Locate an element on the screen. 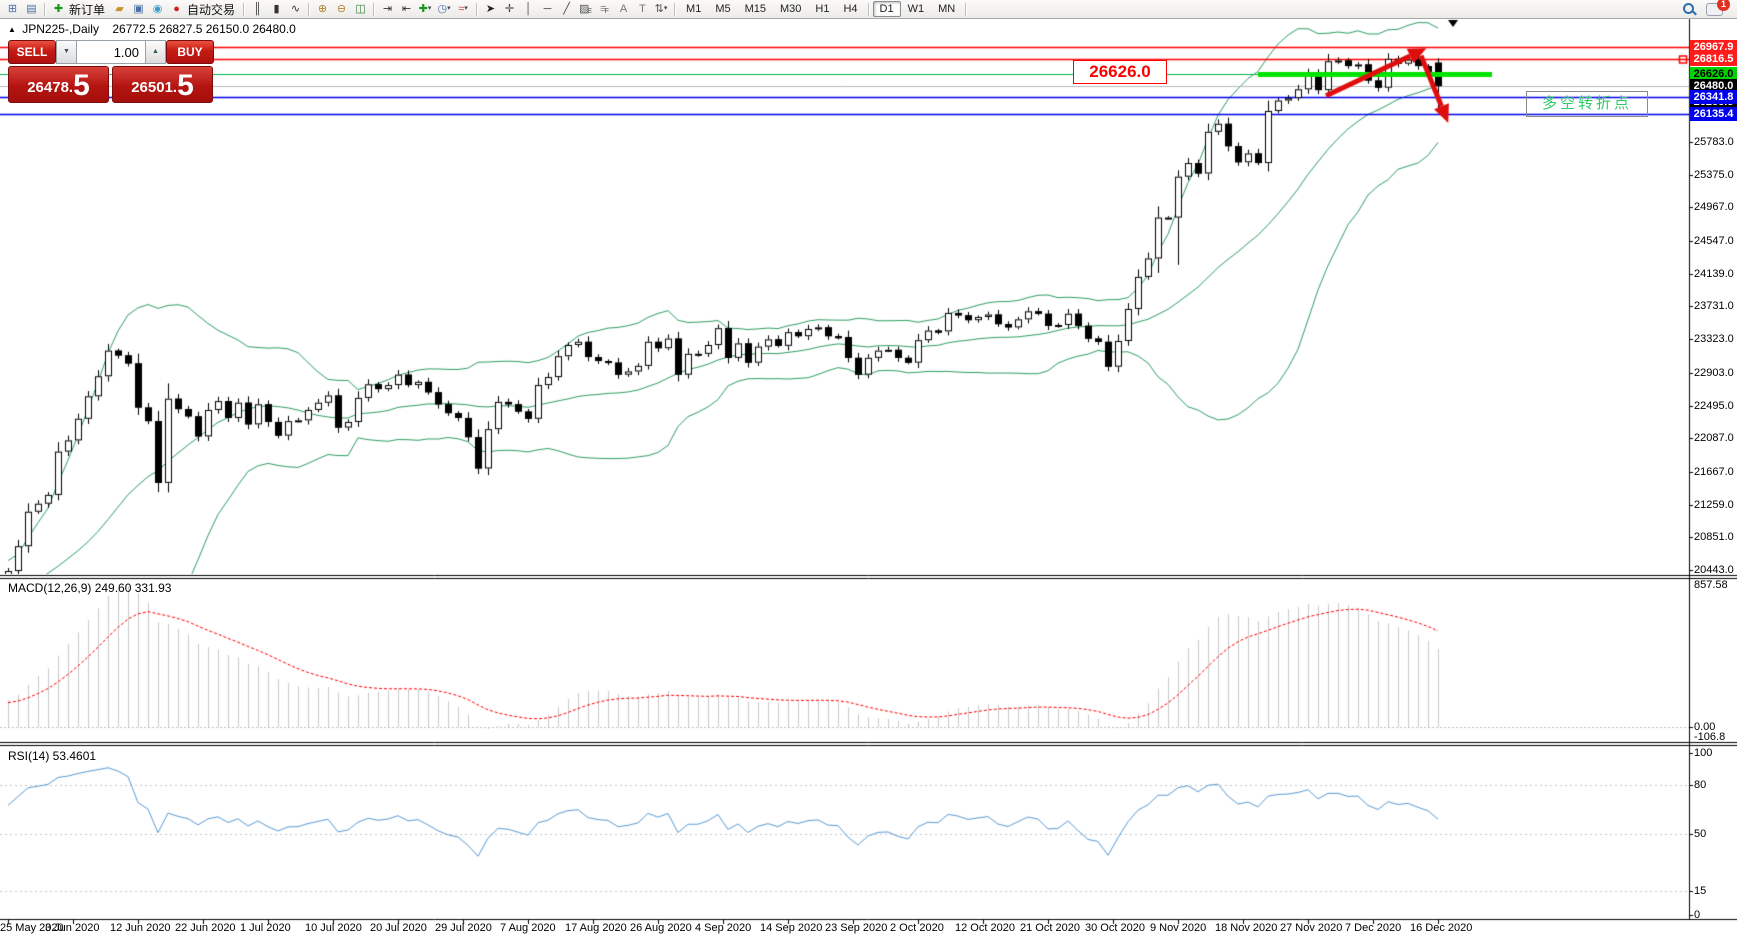 This screenshot has height=937, width=1737. macd-indicator-label: MACD(12,26,9) 249.60 331.93 is located at coordinates (90, 588).